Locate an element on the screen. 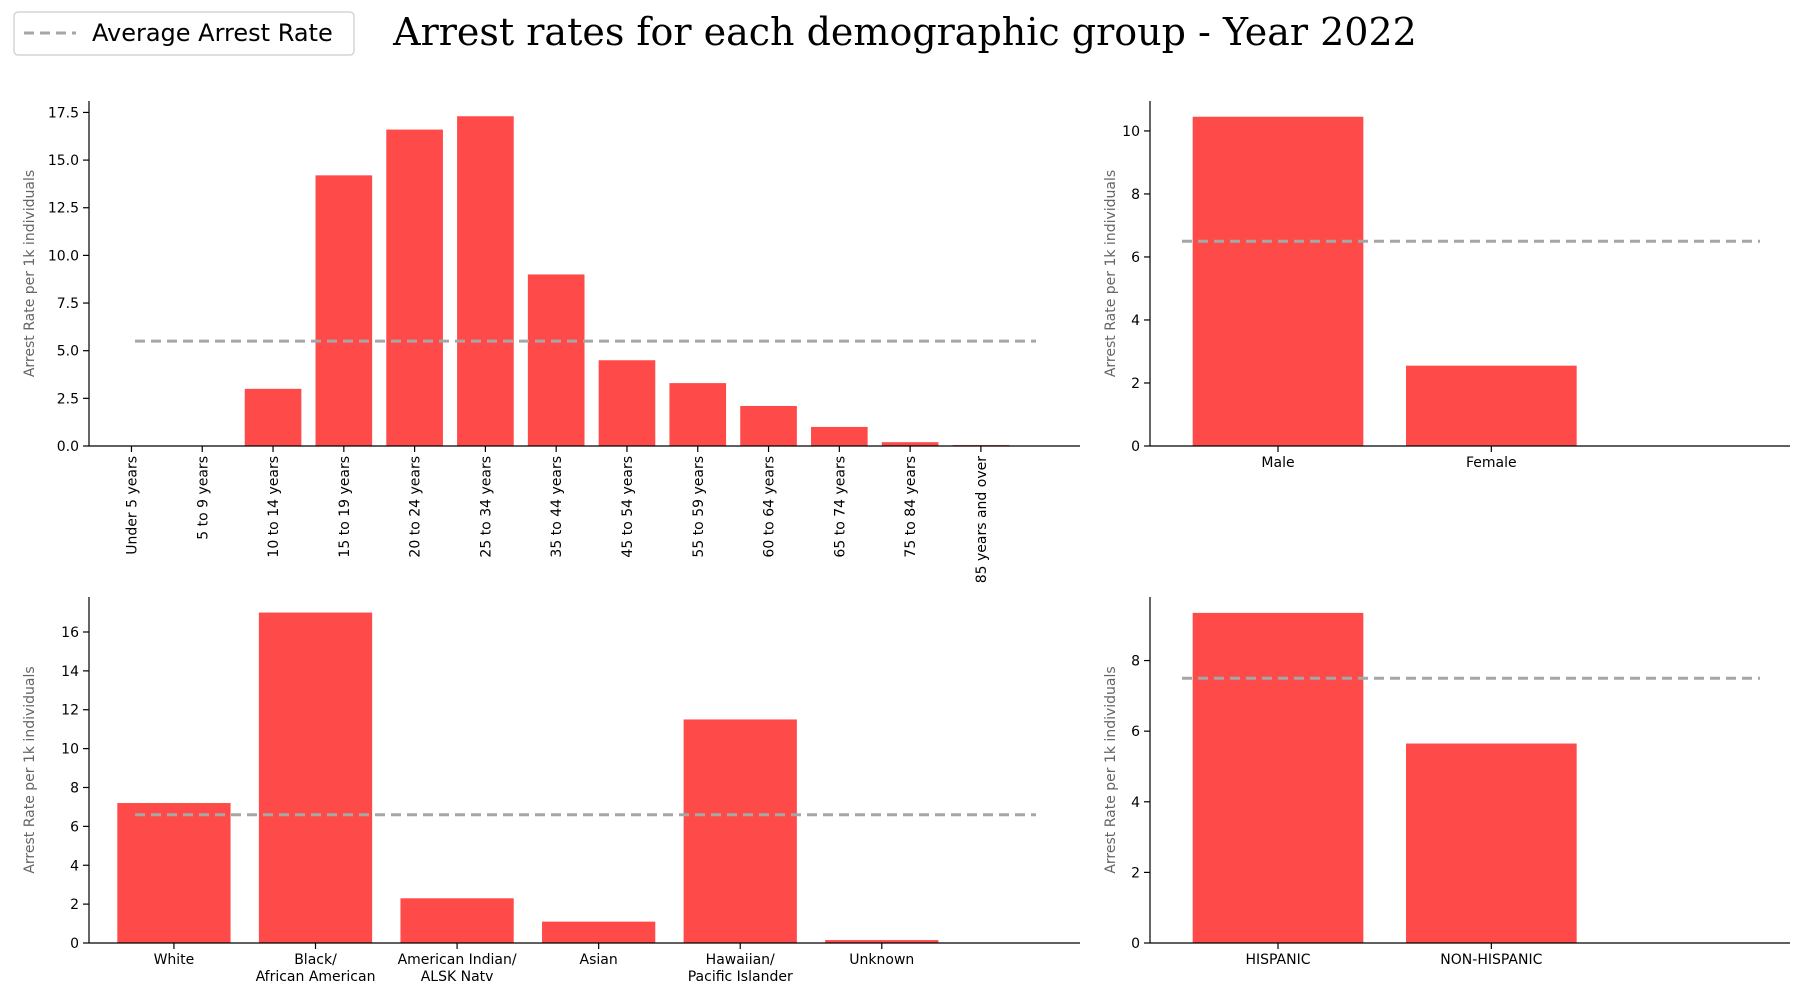 The width and height of the screenshot is (1798, 992). x-tick-label-line: Unknown is located at coordinates (881, 960).